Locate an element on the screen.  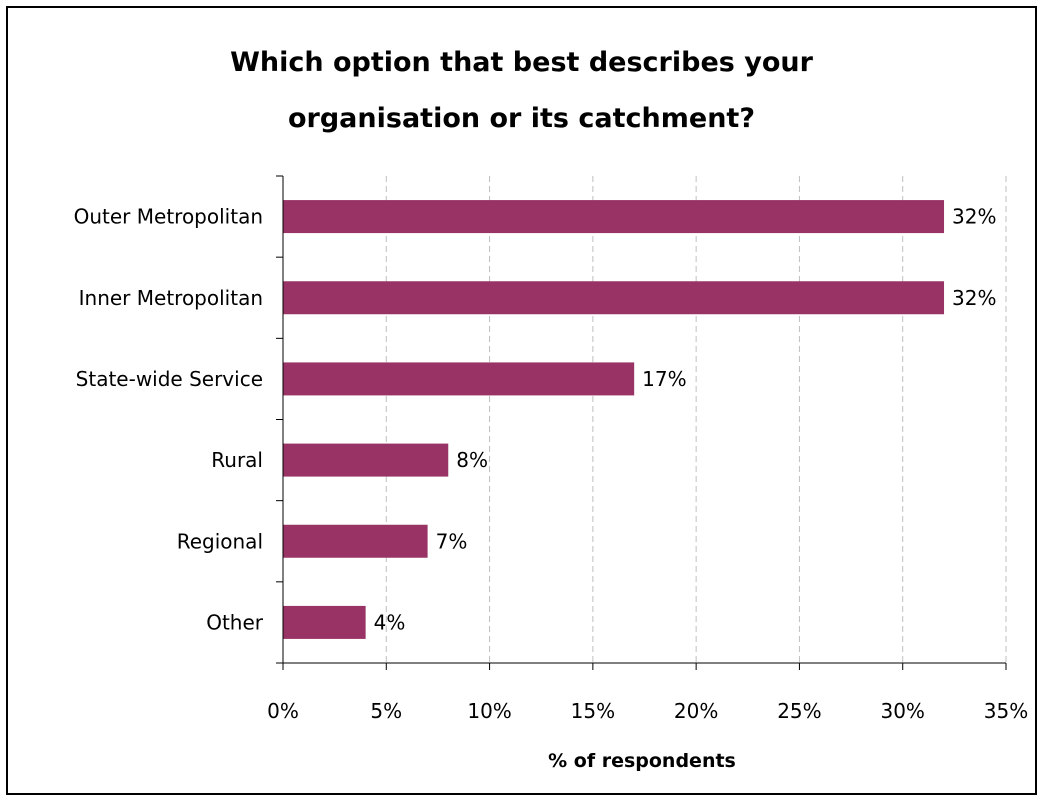
category-label: Inner Metropolitan is located at coordinates (171, 298).